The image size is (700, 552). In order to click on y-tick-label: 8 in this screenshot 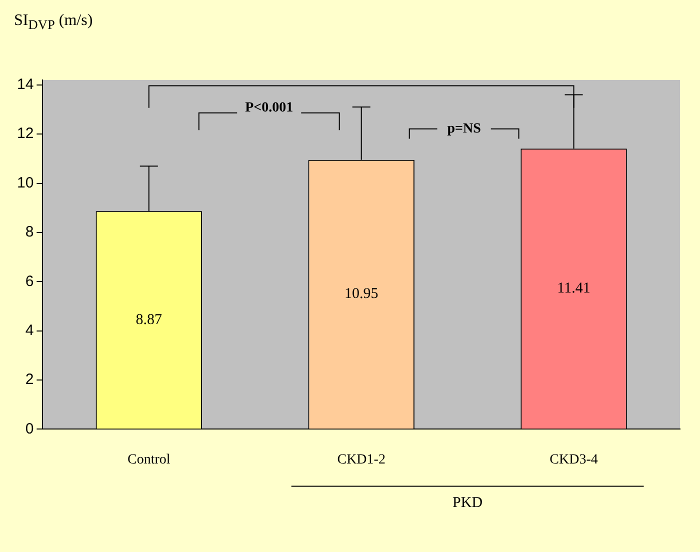, I will do `click(29, 232)`.